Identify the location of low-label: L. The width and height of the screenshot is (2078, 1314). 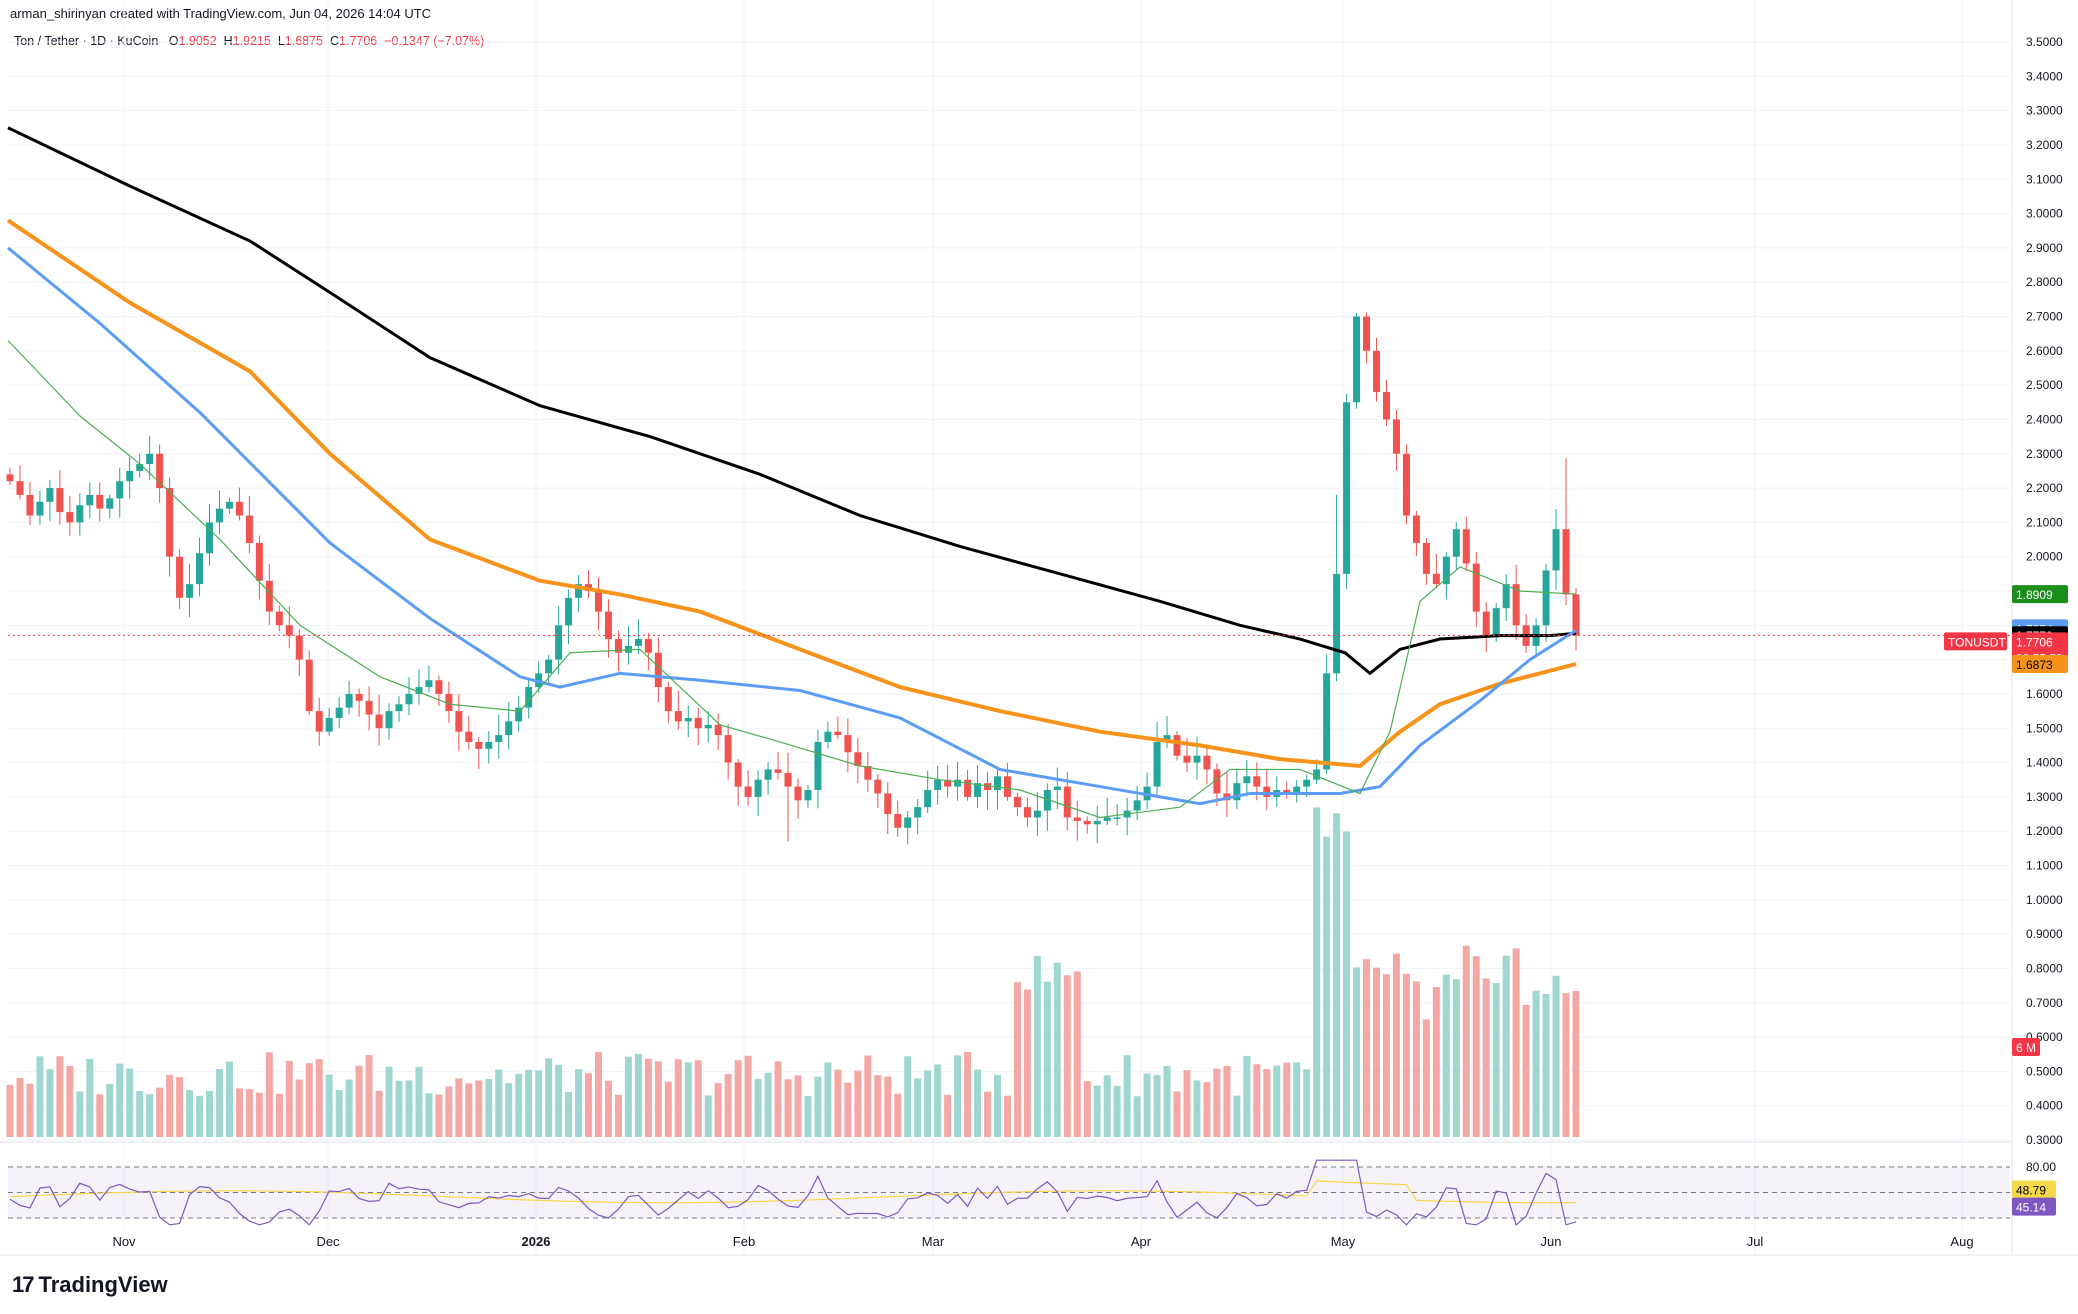
(281, 41).